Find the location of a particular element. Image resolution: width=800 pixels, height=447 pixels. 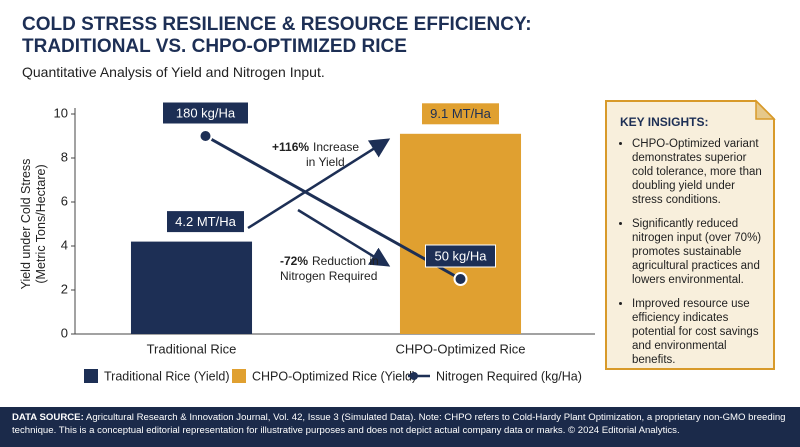

value-label: 4.2 MT/Ha is located at coordinates (205, 221).